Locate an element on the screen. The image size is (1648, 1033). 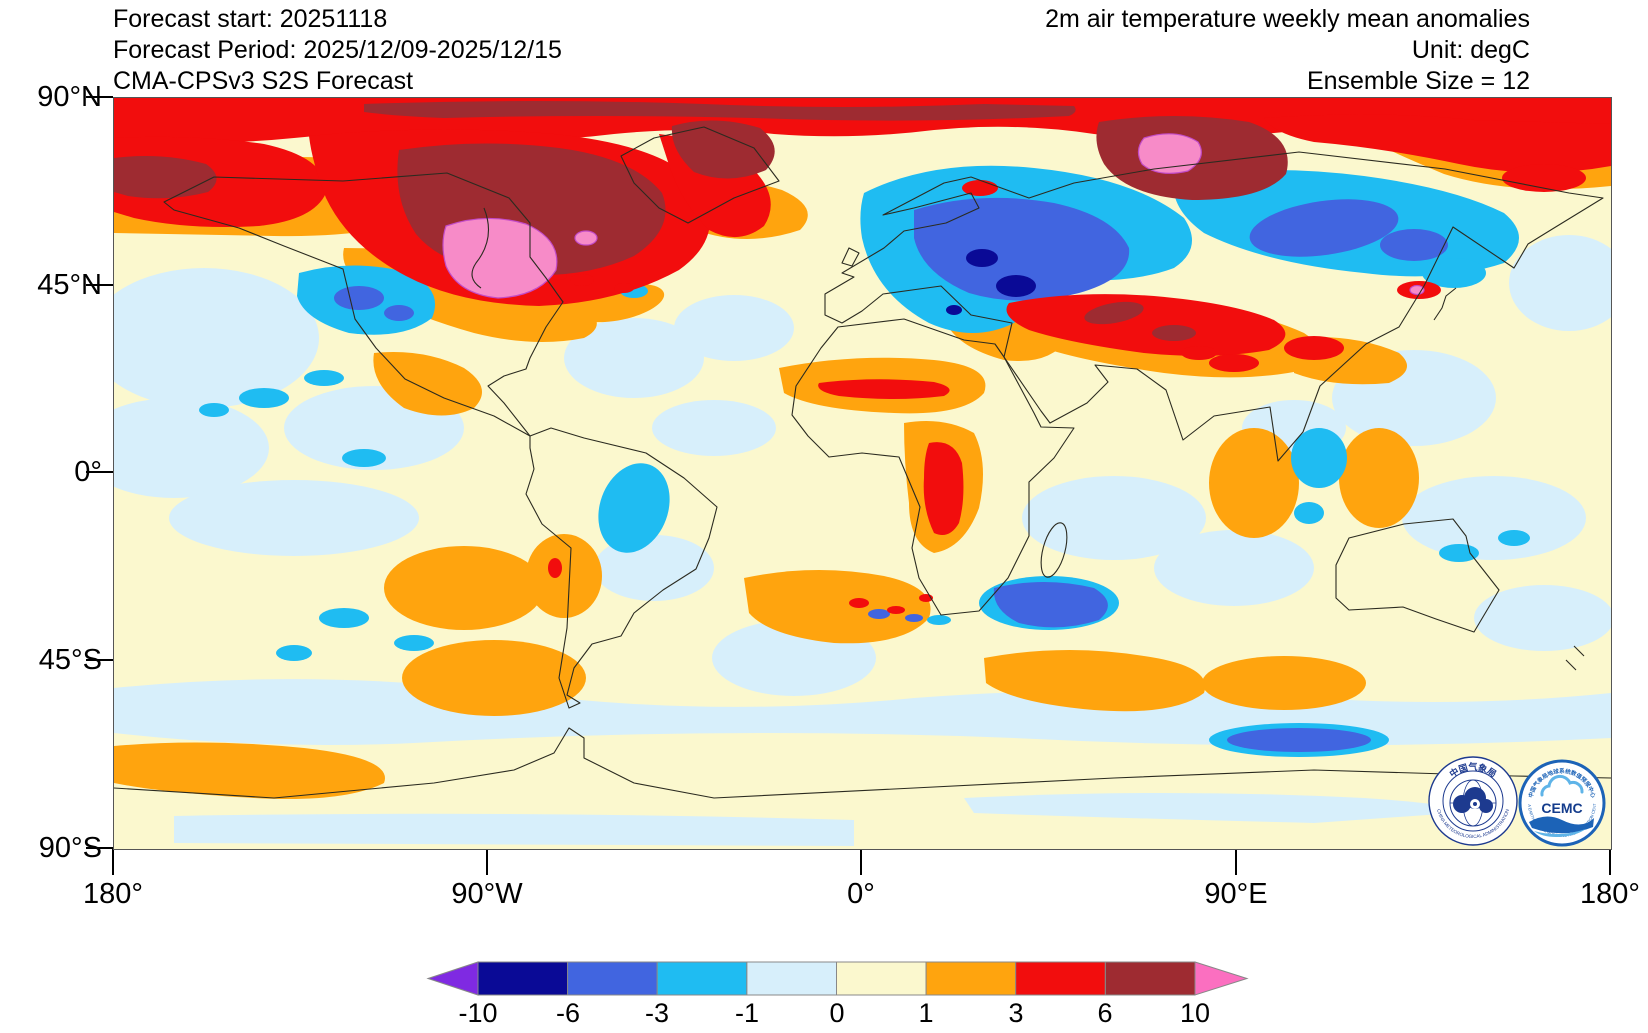
colorbar is located at coordinates (837, 978).